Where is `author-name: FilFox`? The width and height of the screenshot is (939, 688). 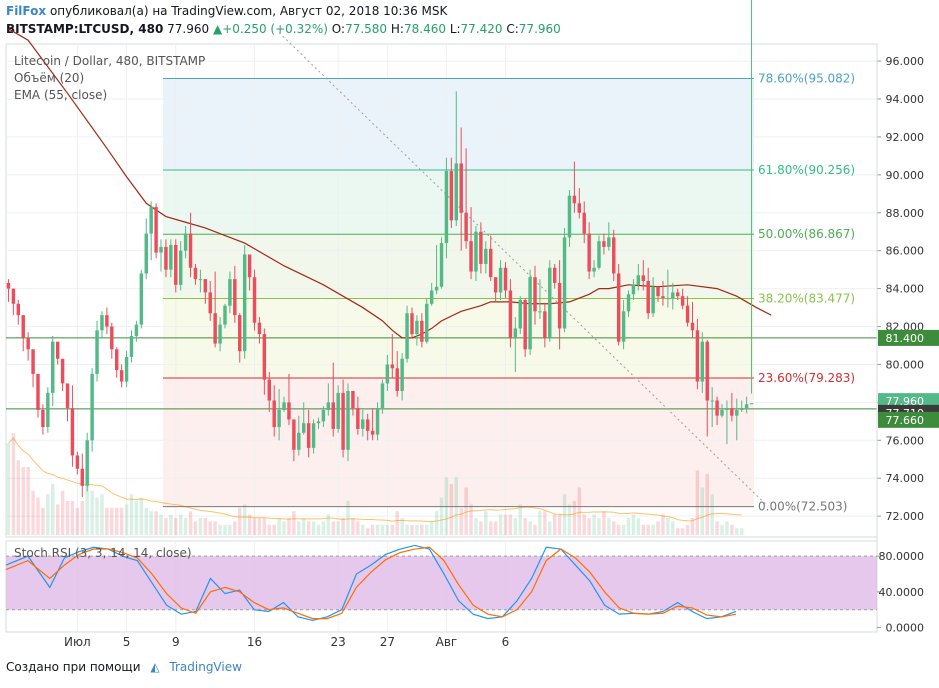 author-name: FilFox is located at coordinates (26, 11).